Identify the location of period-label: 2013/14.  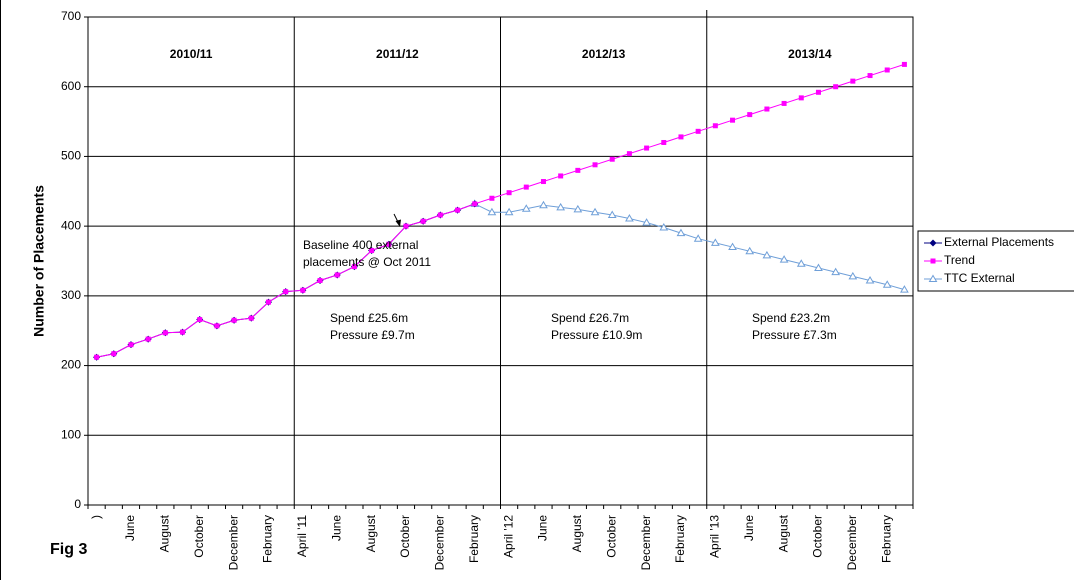
(810, 54).